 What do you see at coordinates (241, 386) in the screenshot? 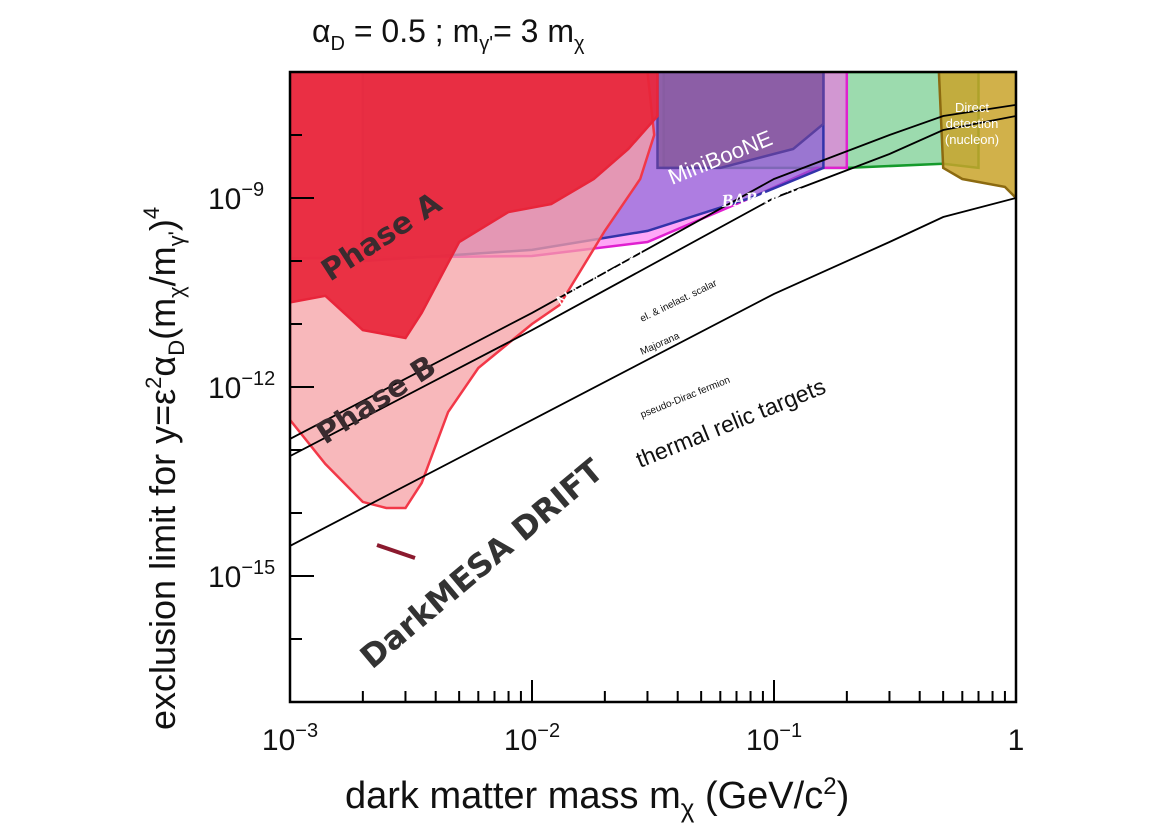
I see `y-tick-label: 10−12` at bounding box center [241, 386].